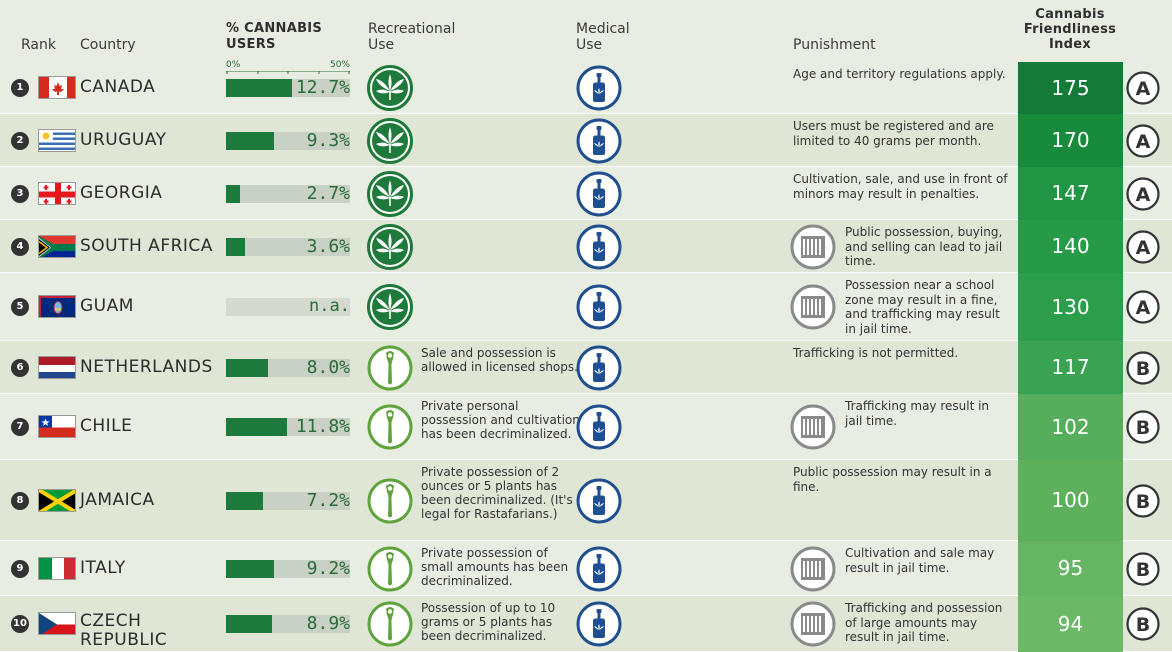  Describe the element at coordinates (20, 140) in the screenshot. I see `rank-badge: 2` at that location.